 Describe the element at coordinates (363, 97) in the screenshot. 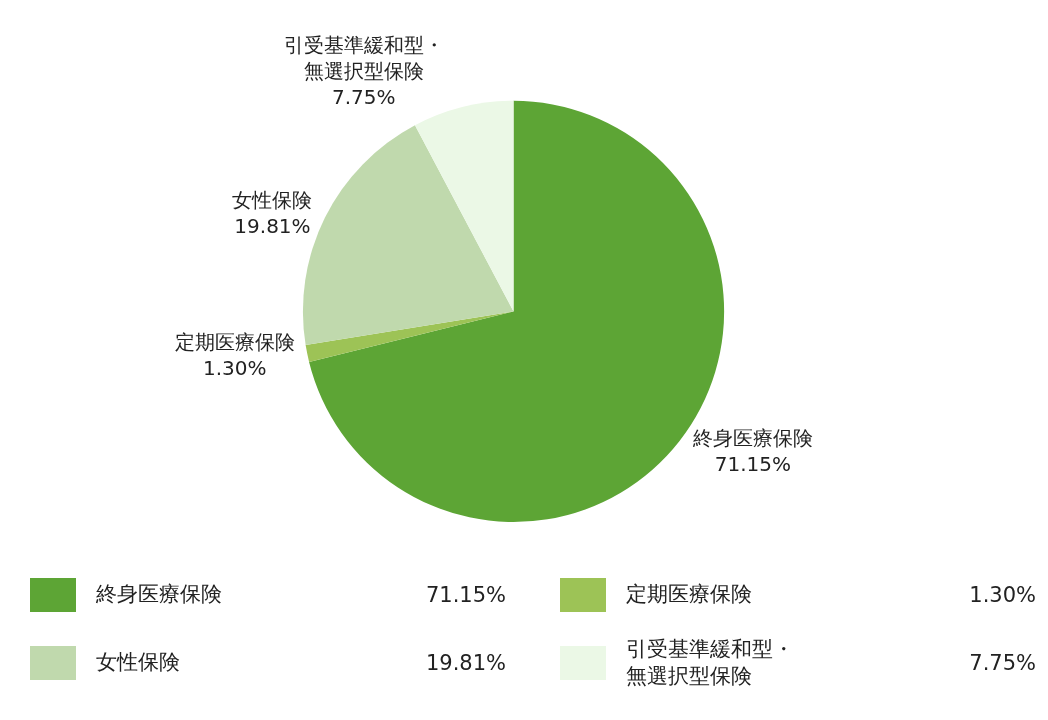

I see `data-label: 7.75%` at that location.